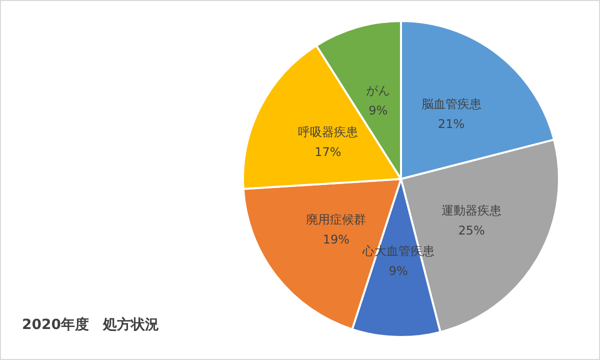 Image resolution: width=600 pixels, height=360 pixels. I want to click on slice-label: 運動器疾患, so click(472, 211).